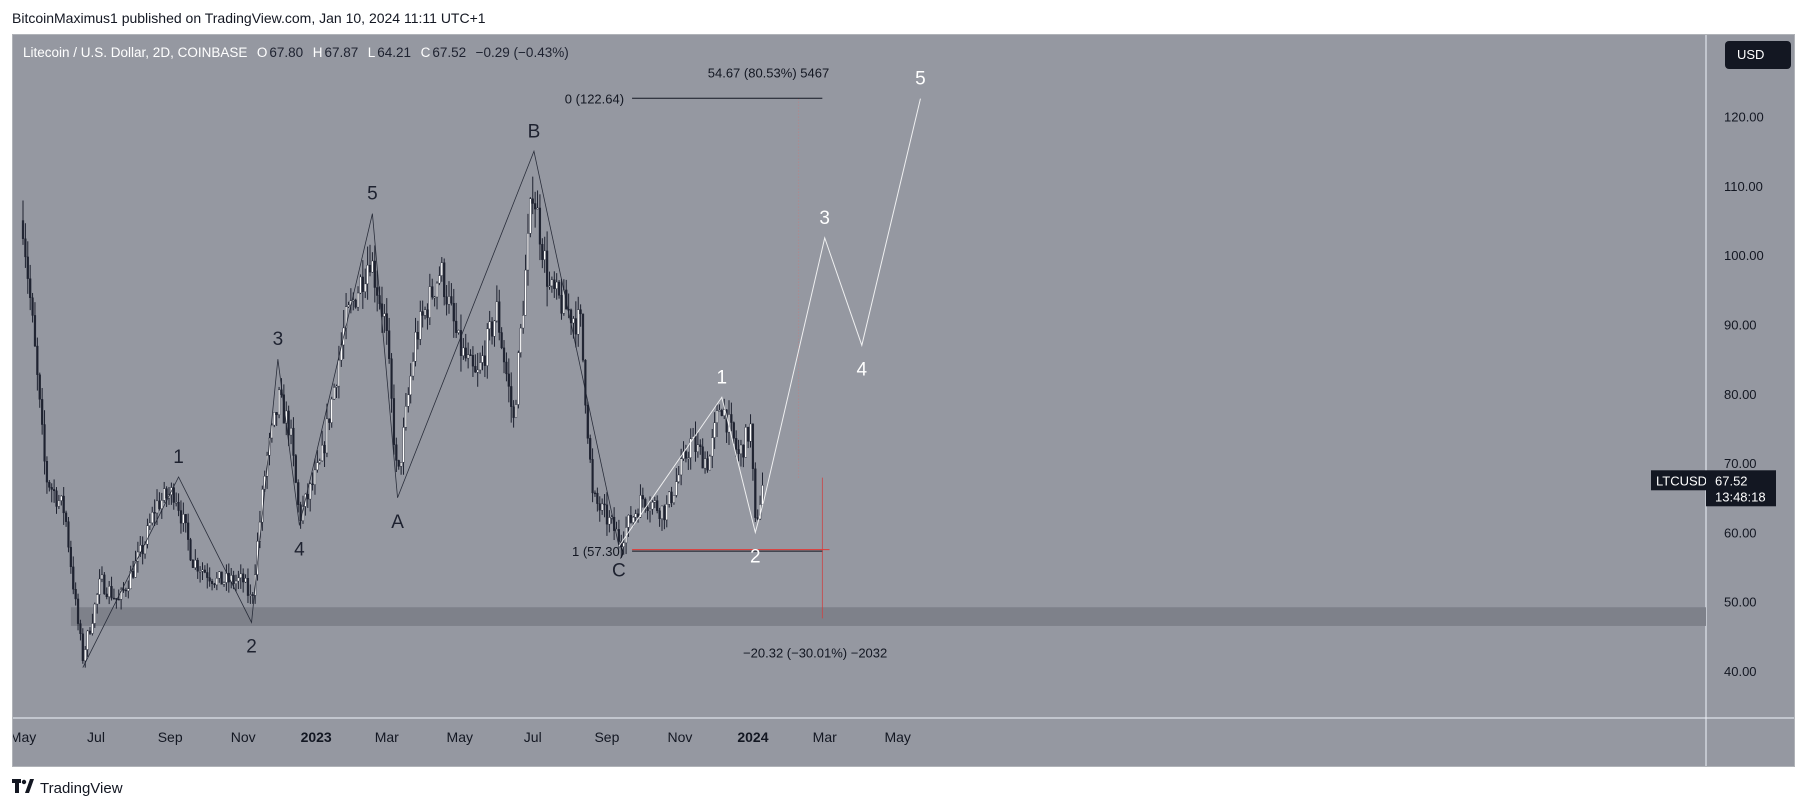 Image resolution: width=1807 pixels, height=809 pixels. I want to click on price-tick-label: 70.00, so click(1740, 463).